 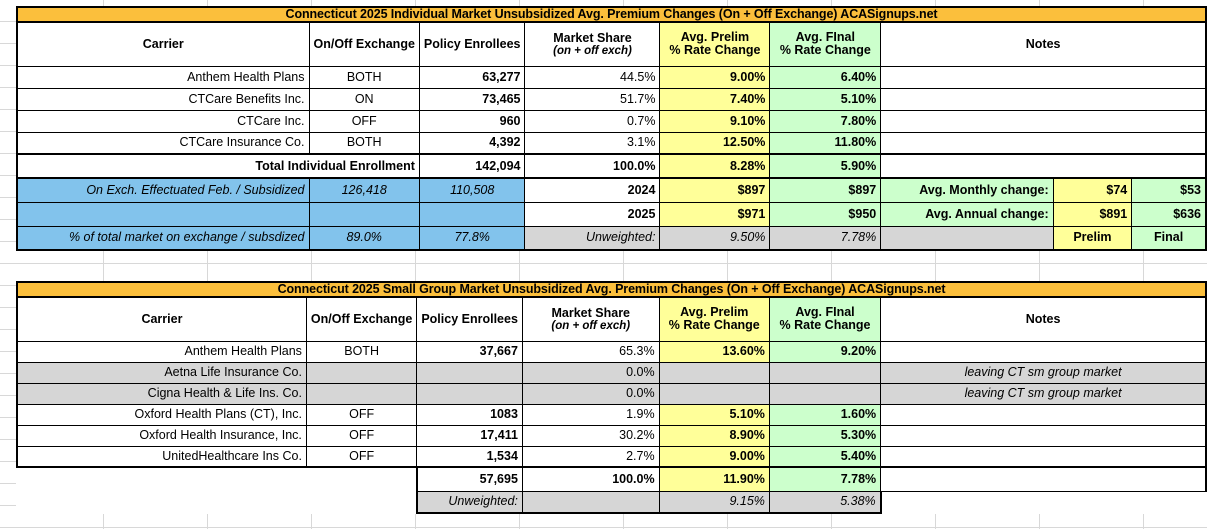 What do you see at coordinates (163, 214) in the screenshot?
I see `second-year-label` at bounding box center [163, 214].